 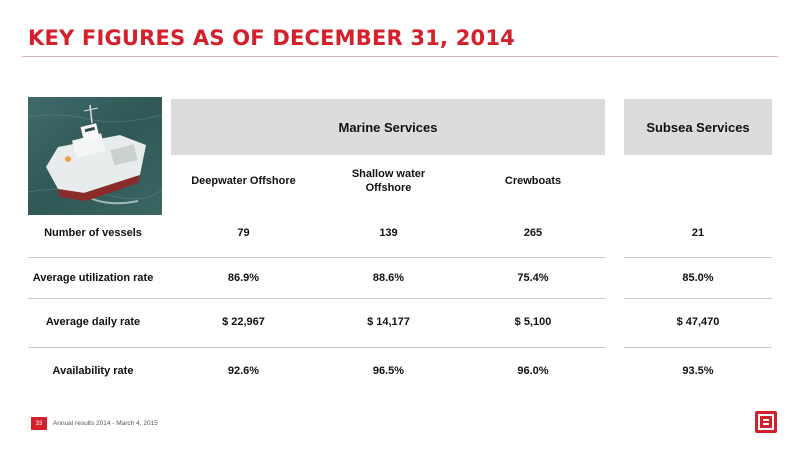 I want to click on marine-services-header: Marine Services, so click(x=388, y=127).